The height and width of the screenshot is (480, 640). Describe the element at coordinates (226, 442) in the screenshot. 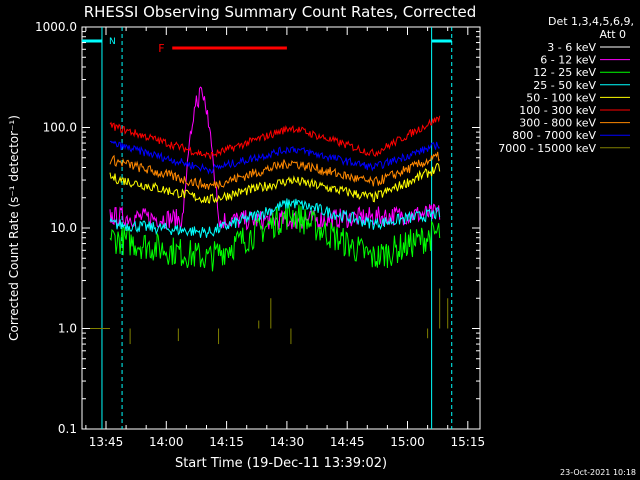

I see `x-tick-label: 14:15` at that location.